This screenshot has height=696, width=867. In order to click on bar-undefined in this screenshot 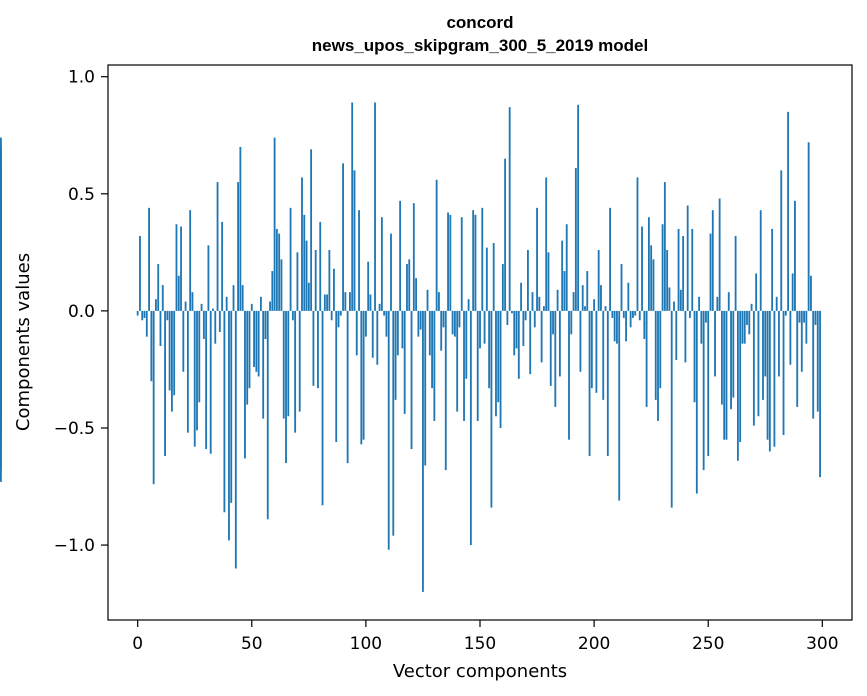, I will do `click(1, 389)`.